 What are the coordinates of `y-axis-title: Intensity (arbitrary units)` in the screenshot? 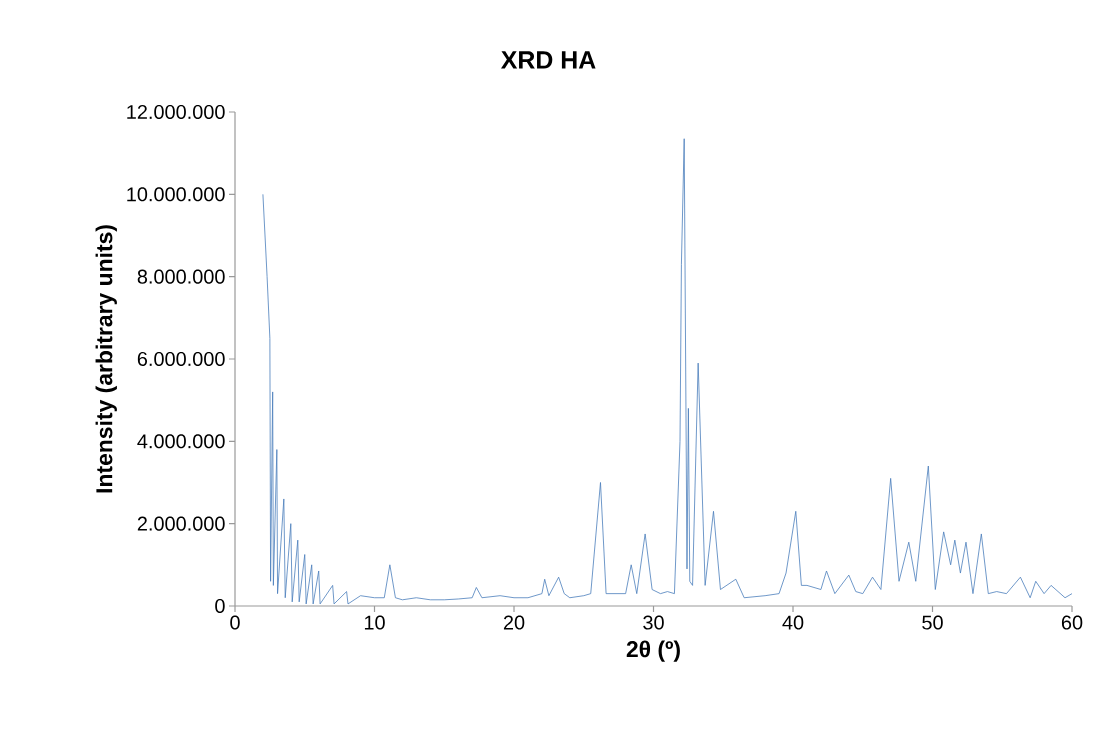 It's located at (106, 359).